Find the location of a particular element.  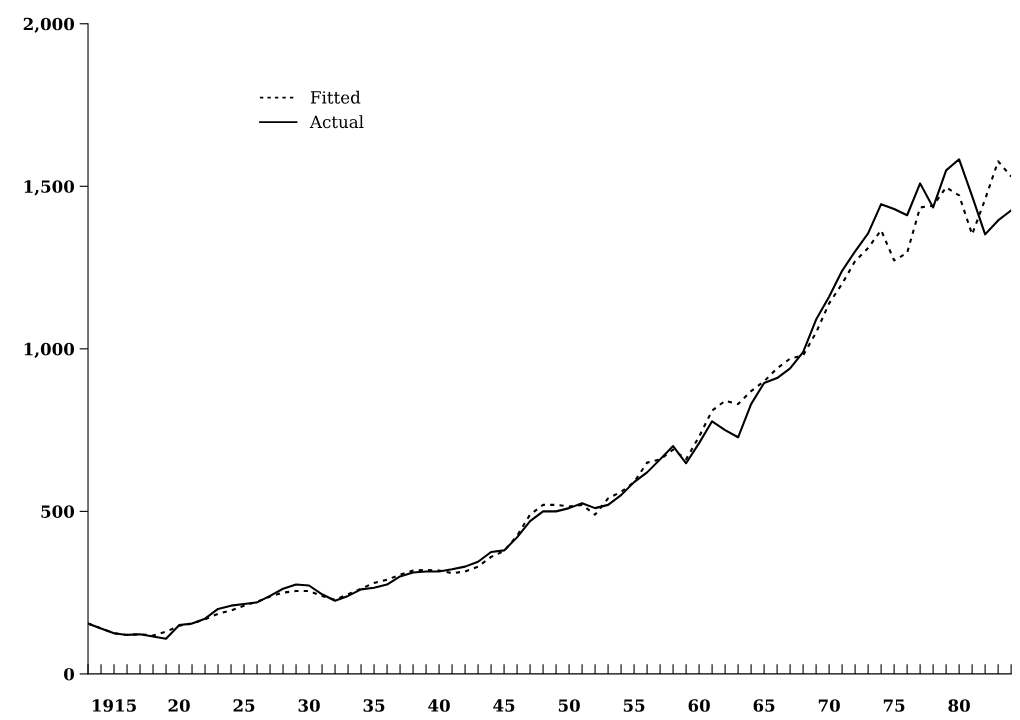

x-tick-label: 60 is located at coordinates (699, 705).